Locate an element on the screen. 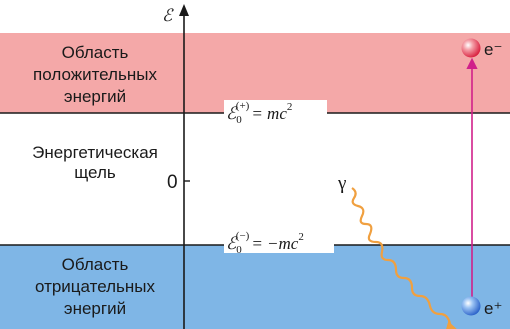 The height and width of the screenshot is (329, 510). upper-level-equation: ℰ0 (+) = mc2 is located at coordinates (259, 113).